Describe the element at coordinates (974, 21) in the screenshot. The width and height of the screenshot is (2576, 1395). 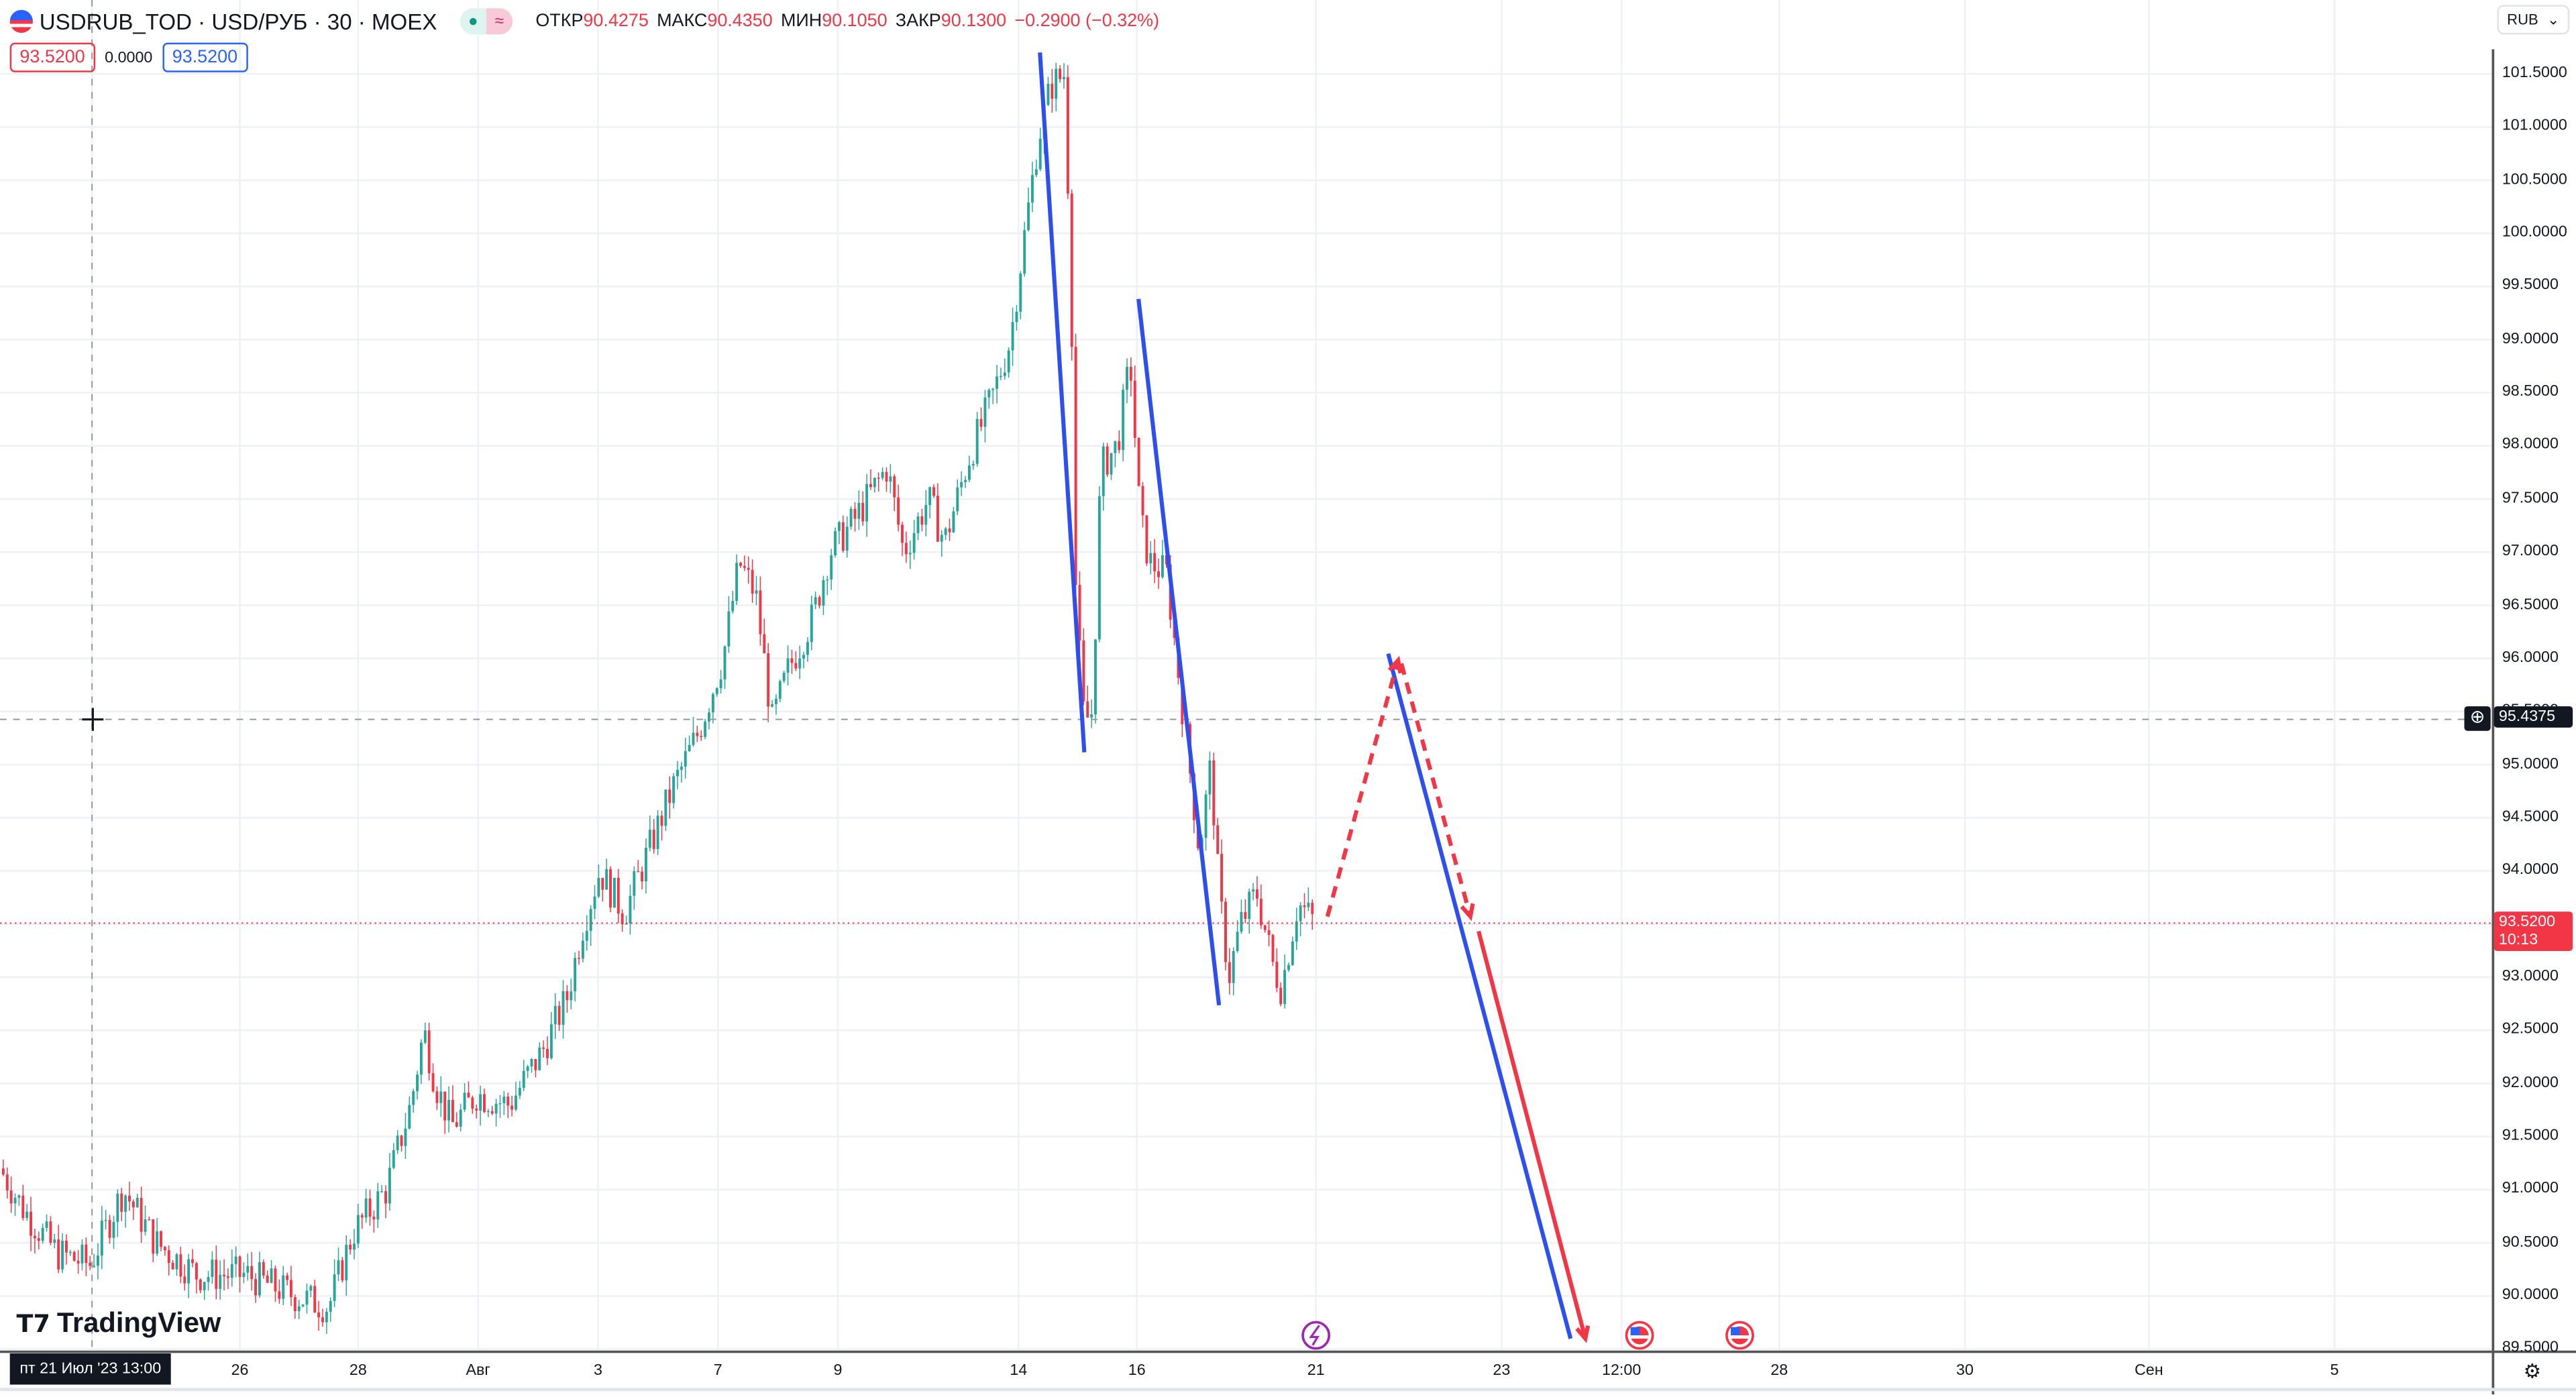
I see `ohlc-value: 90.1300` at that location.